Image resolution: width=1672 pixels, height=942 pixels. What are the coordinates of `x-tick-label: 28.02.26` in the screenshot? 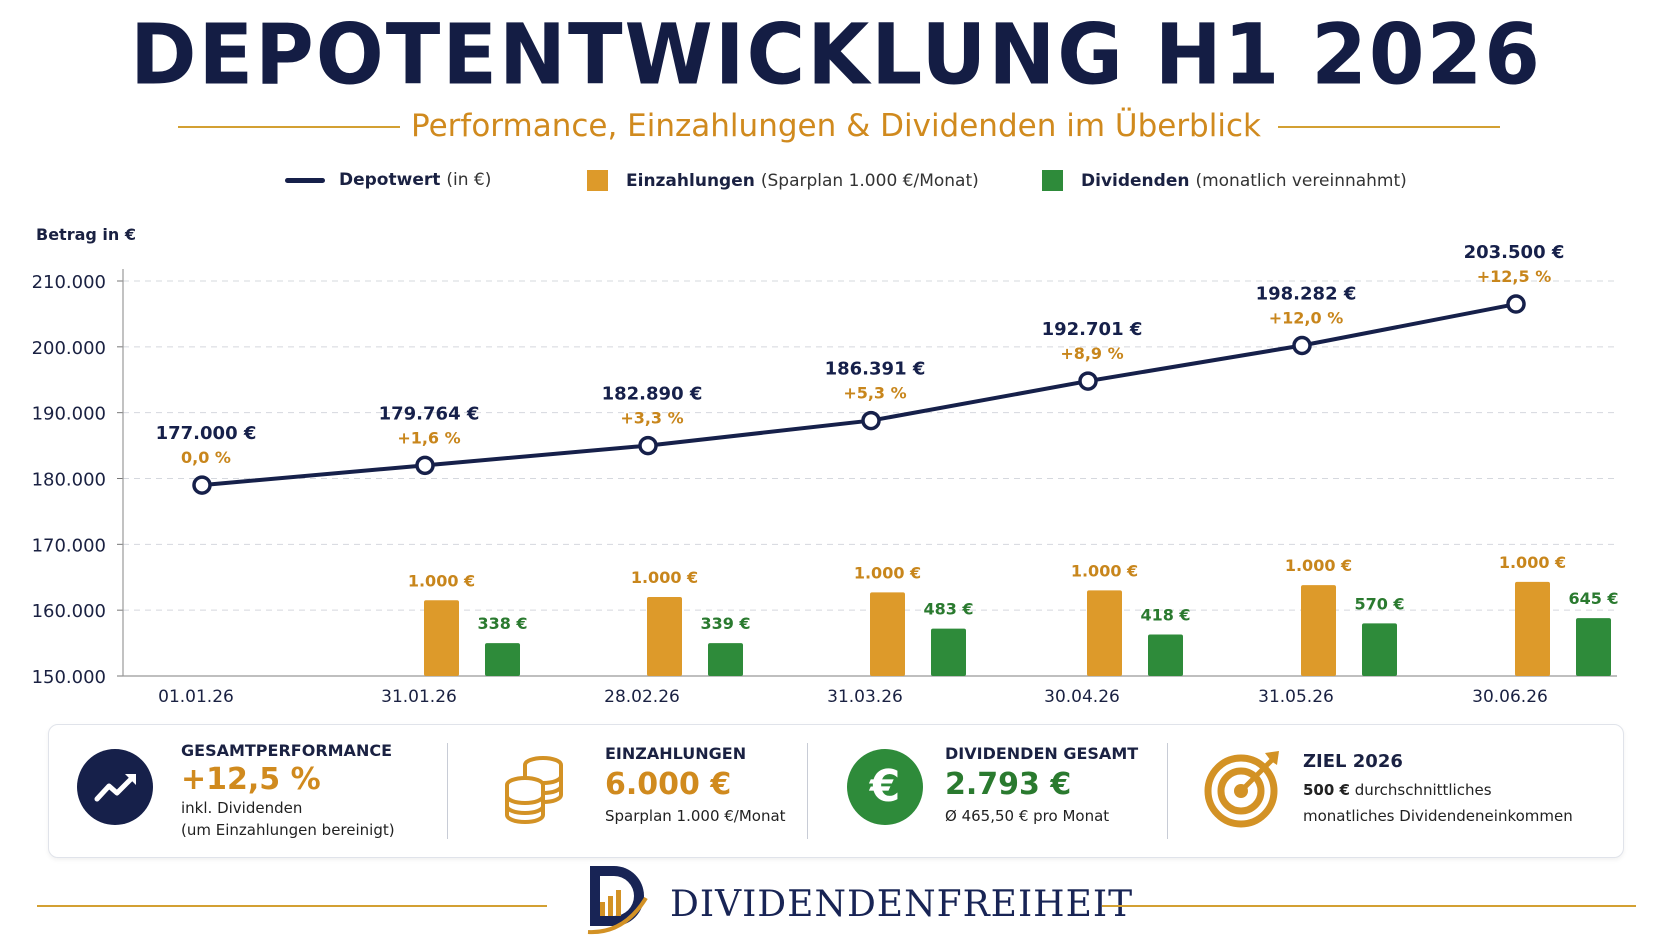 It's located at (642, 697).